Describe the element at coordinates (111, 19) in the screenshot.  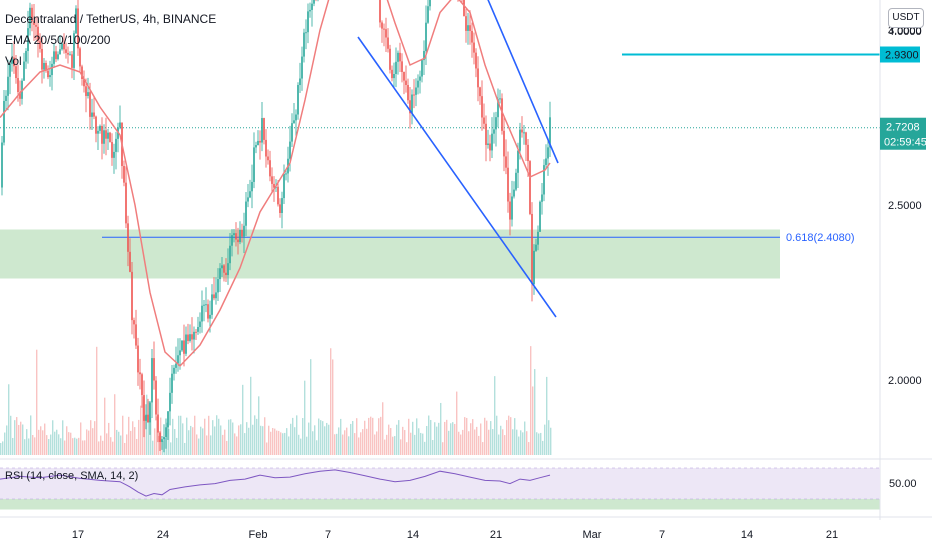
I see `symbol-title: Decentraland / TetherUS, 4h, BINANCE` at that location.